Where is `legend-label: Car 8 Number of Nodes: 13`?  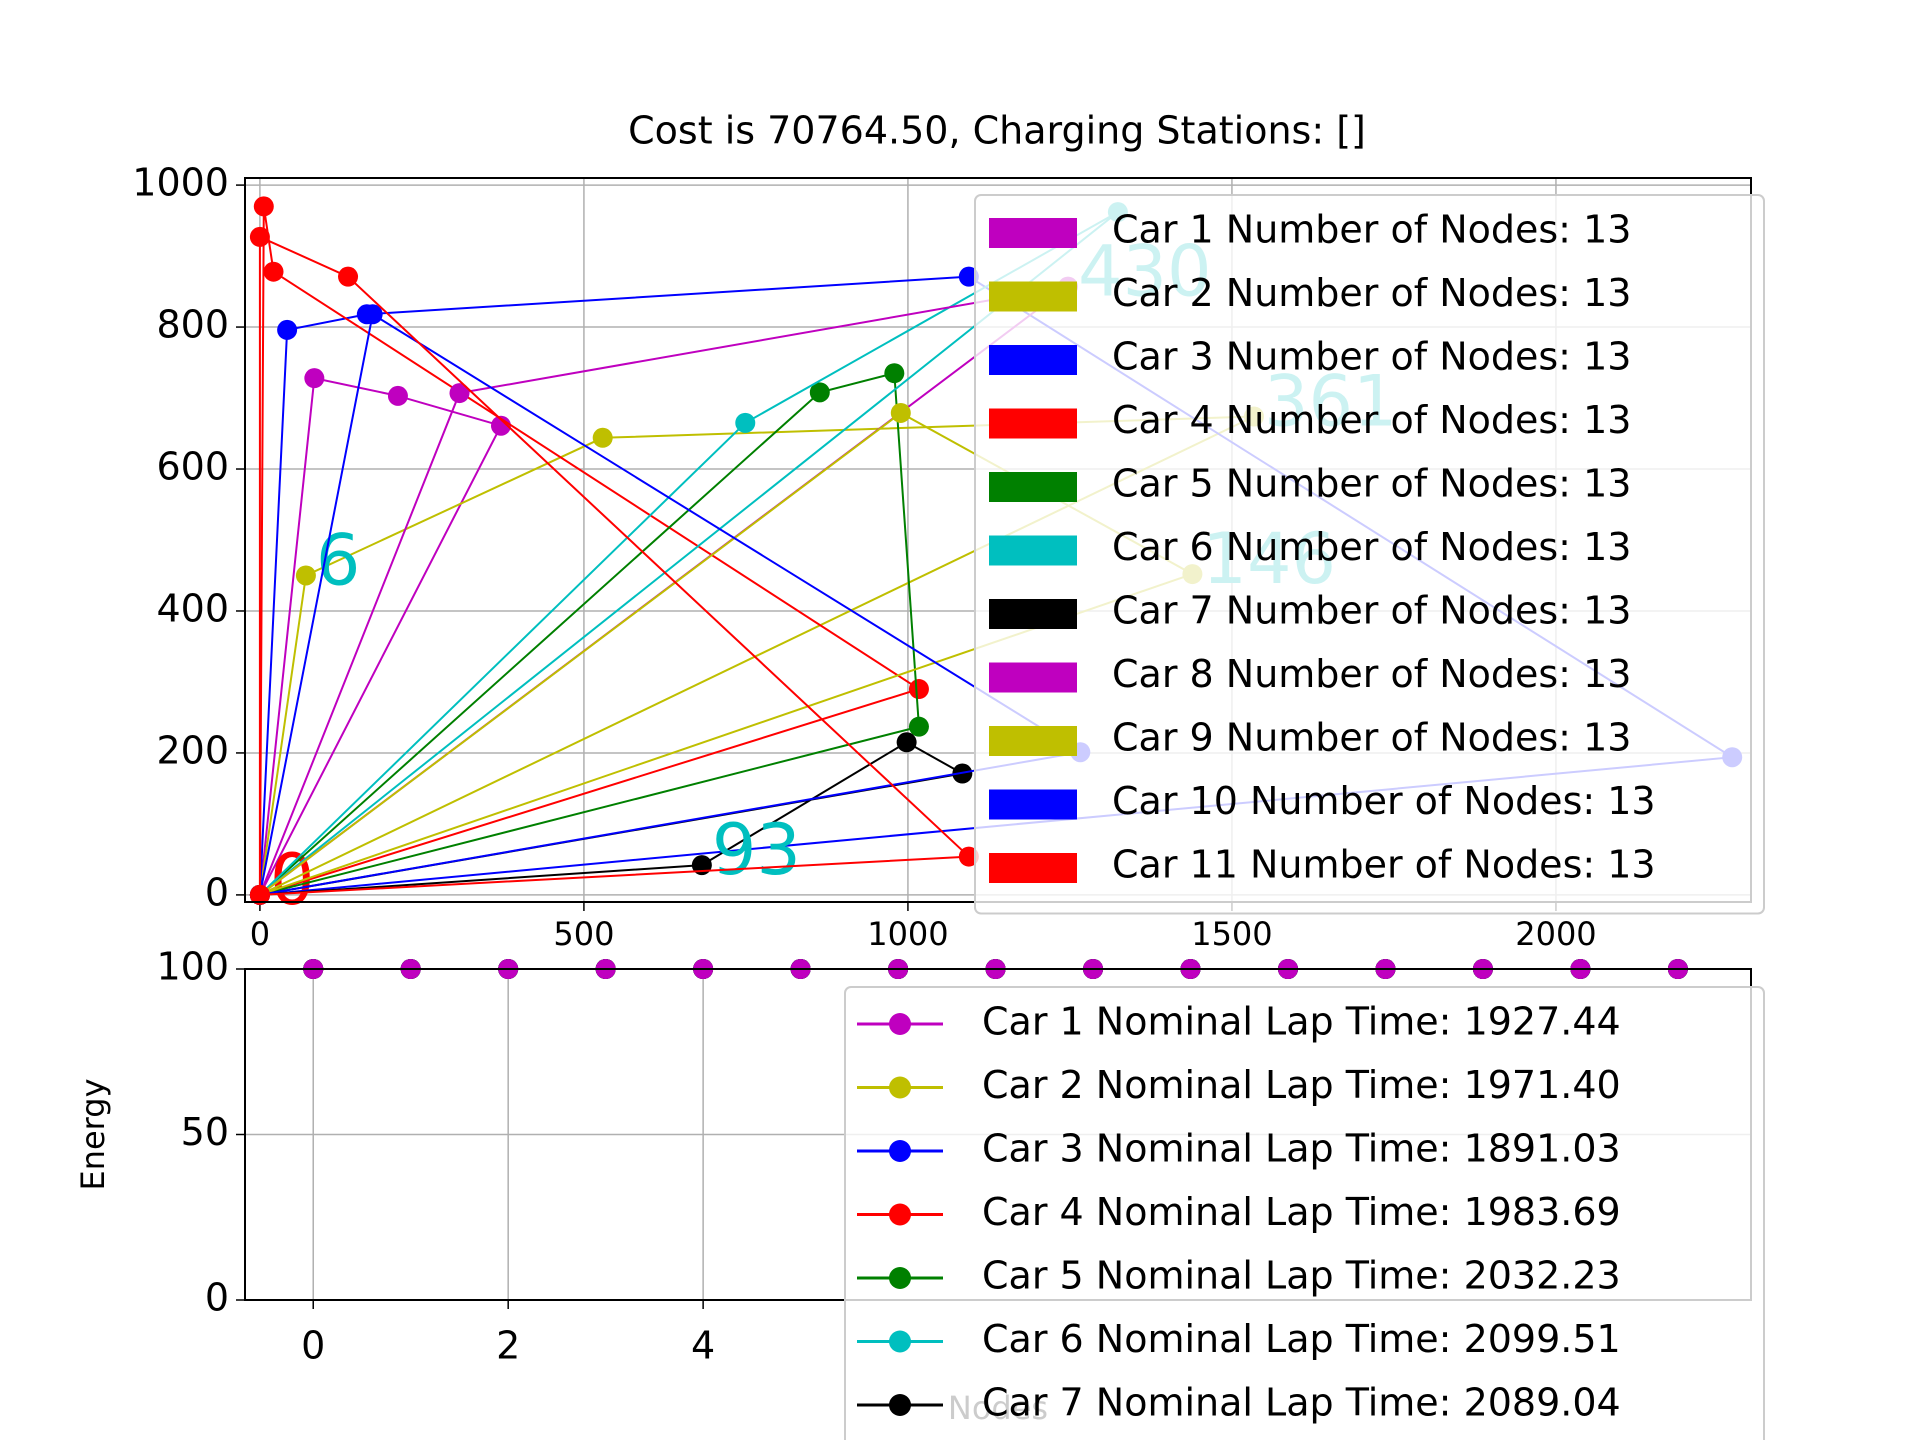 legend-label: Car 8 Number of Nodes: 13 is located at coordinates (1371, 674).